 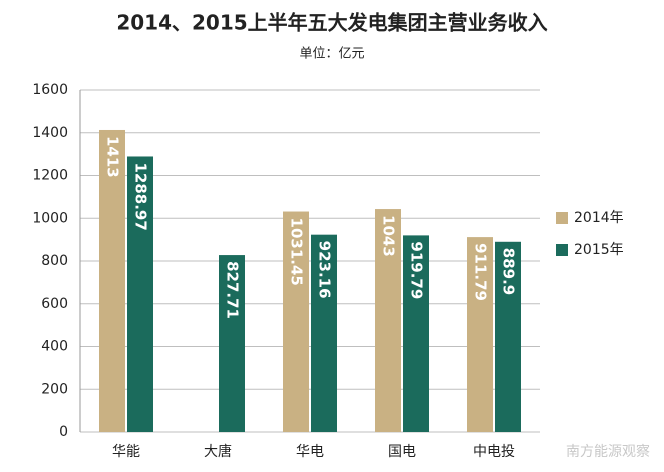 I want to click on data-label: 911.79, so click(x=481, y=272).